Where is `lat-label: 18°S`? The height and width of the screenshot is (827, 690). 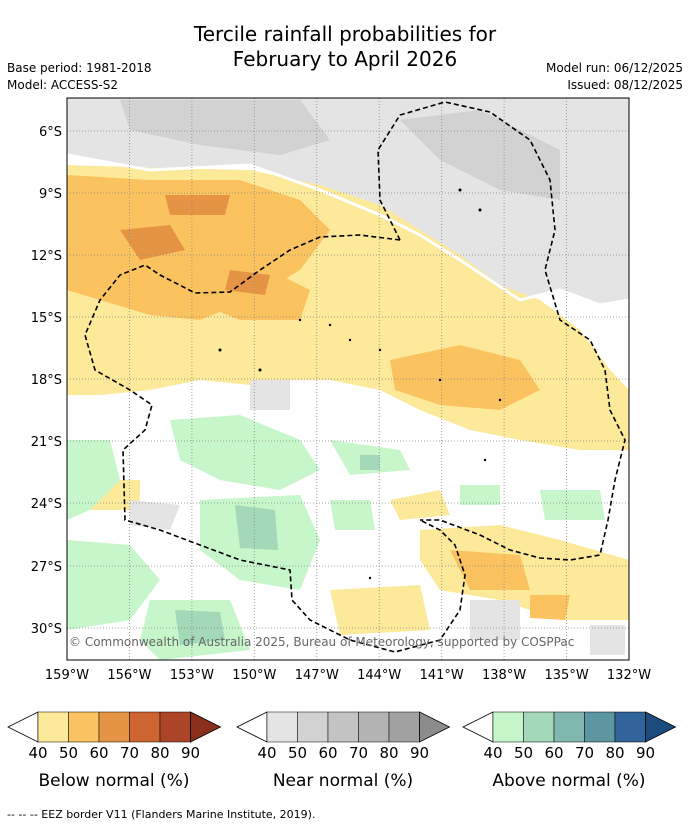 lat-label: 18°S is located at coordinates (46, 380).